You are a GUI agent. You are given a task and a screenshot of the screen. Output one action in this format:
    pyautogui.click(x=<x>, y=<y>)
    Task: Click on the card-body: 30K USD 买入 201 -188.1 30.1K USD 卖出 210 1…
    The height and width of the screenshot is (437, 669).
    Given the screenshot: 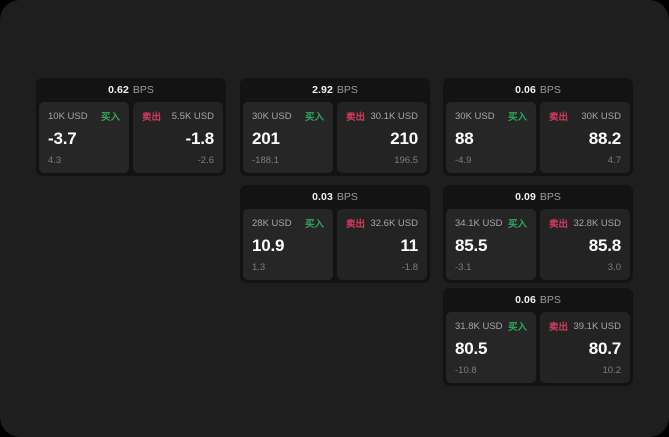 What is the action you would take?
    pyautogui.click(x=335, y=139)
    